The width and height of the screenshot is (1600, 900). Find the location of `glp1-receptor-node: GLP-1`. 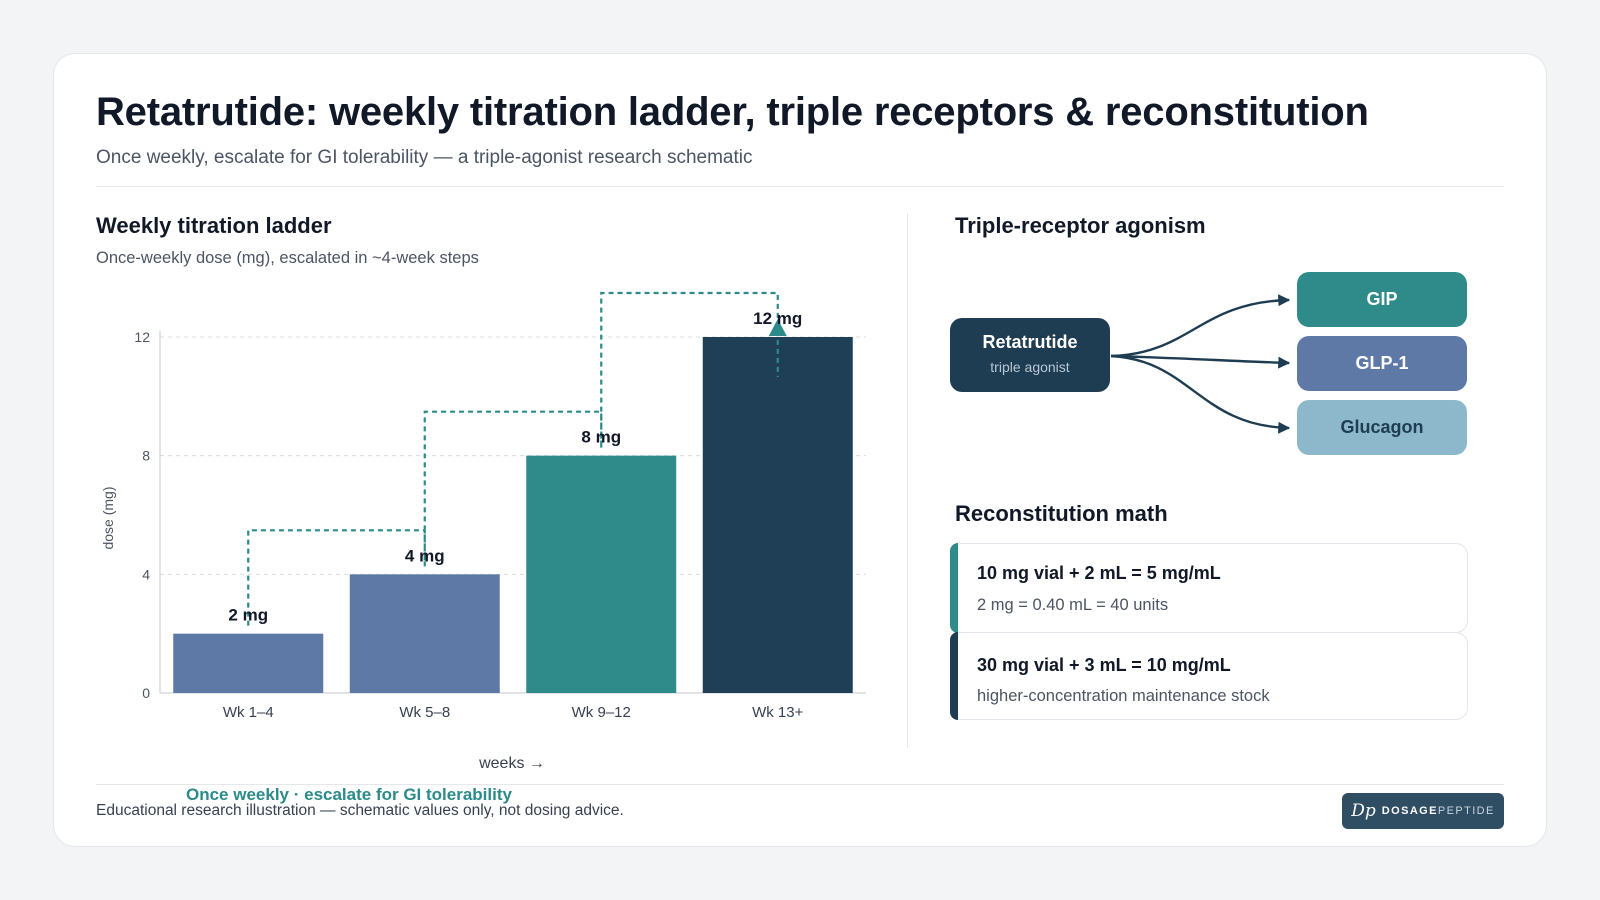

glp1-receptor-node: GLP-1 is located at coordinates (1382, 363).